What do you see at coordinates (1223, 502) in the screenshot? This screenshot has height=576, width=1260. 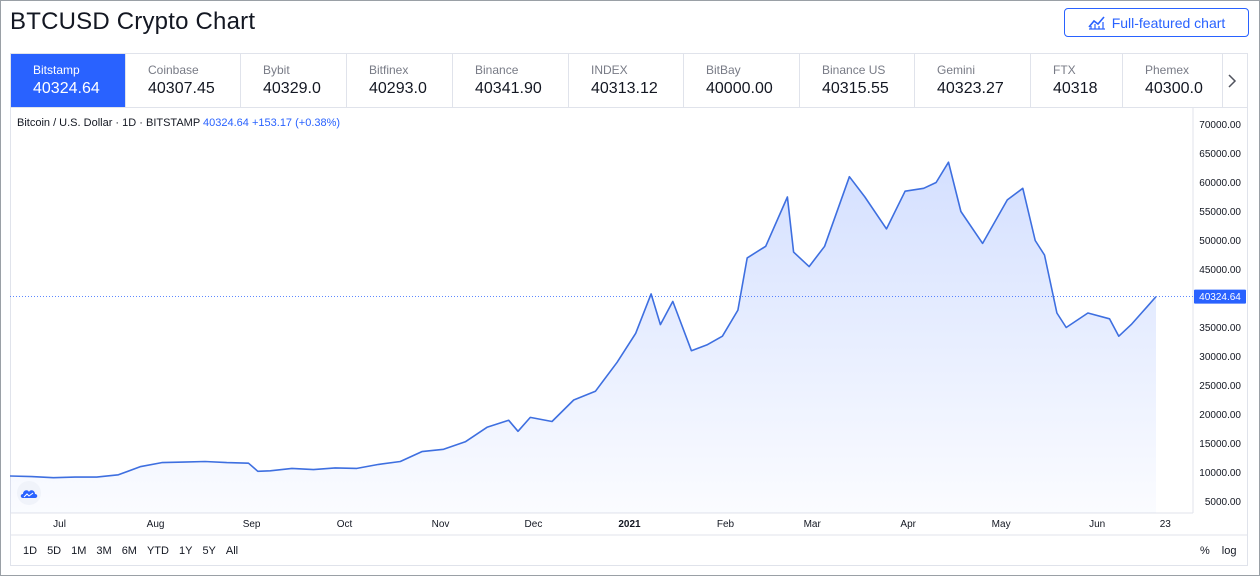 I see `y-tick-label: 5000.00` at bounding box center [1223, 502].